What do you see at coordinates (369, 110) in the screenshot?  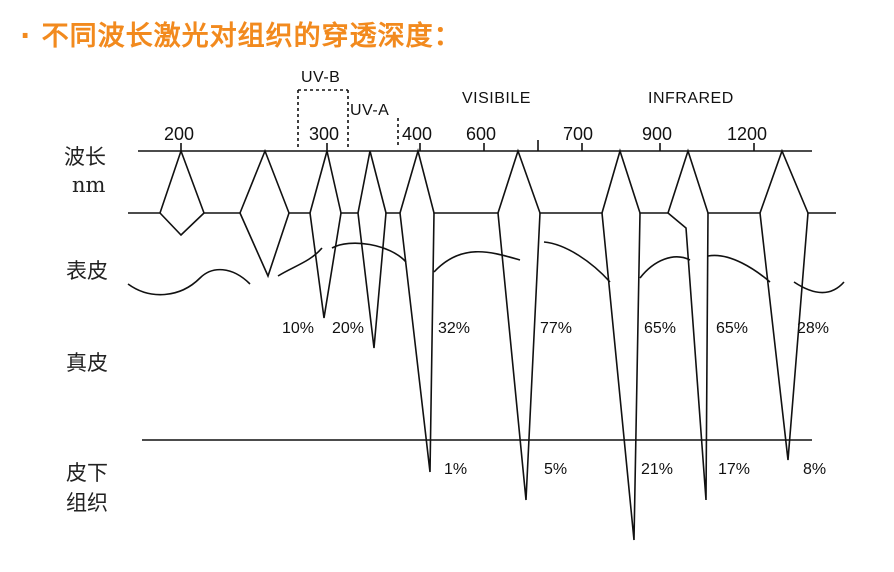 I see `band-label-uva: UV-A` at bounding box center [369, 110].